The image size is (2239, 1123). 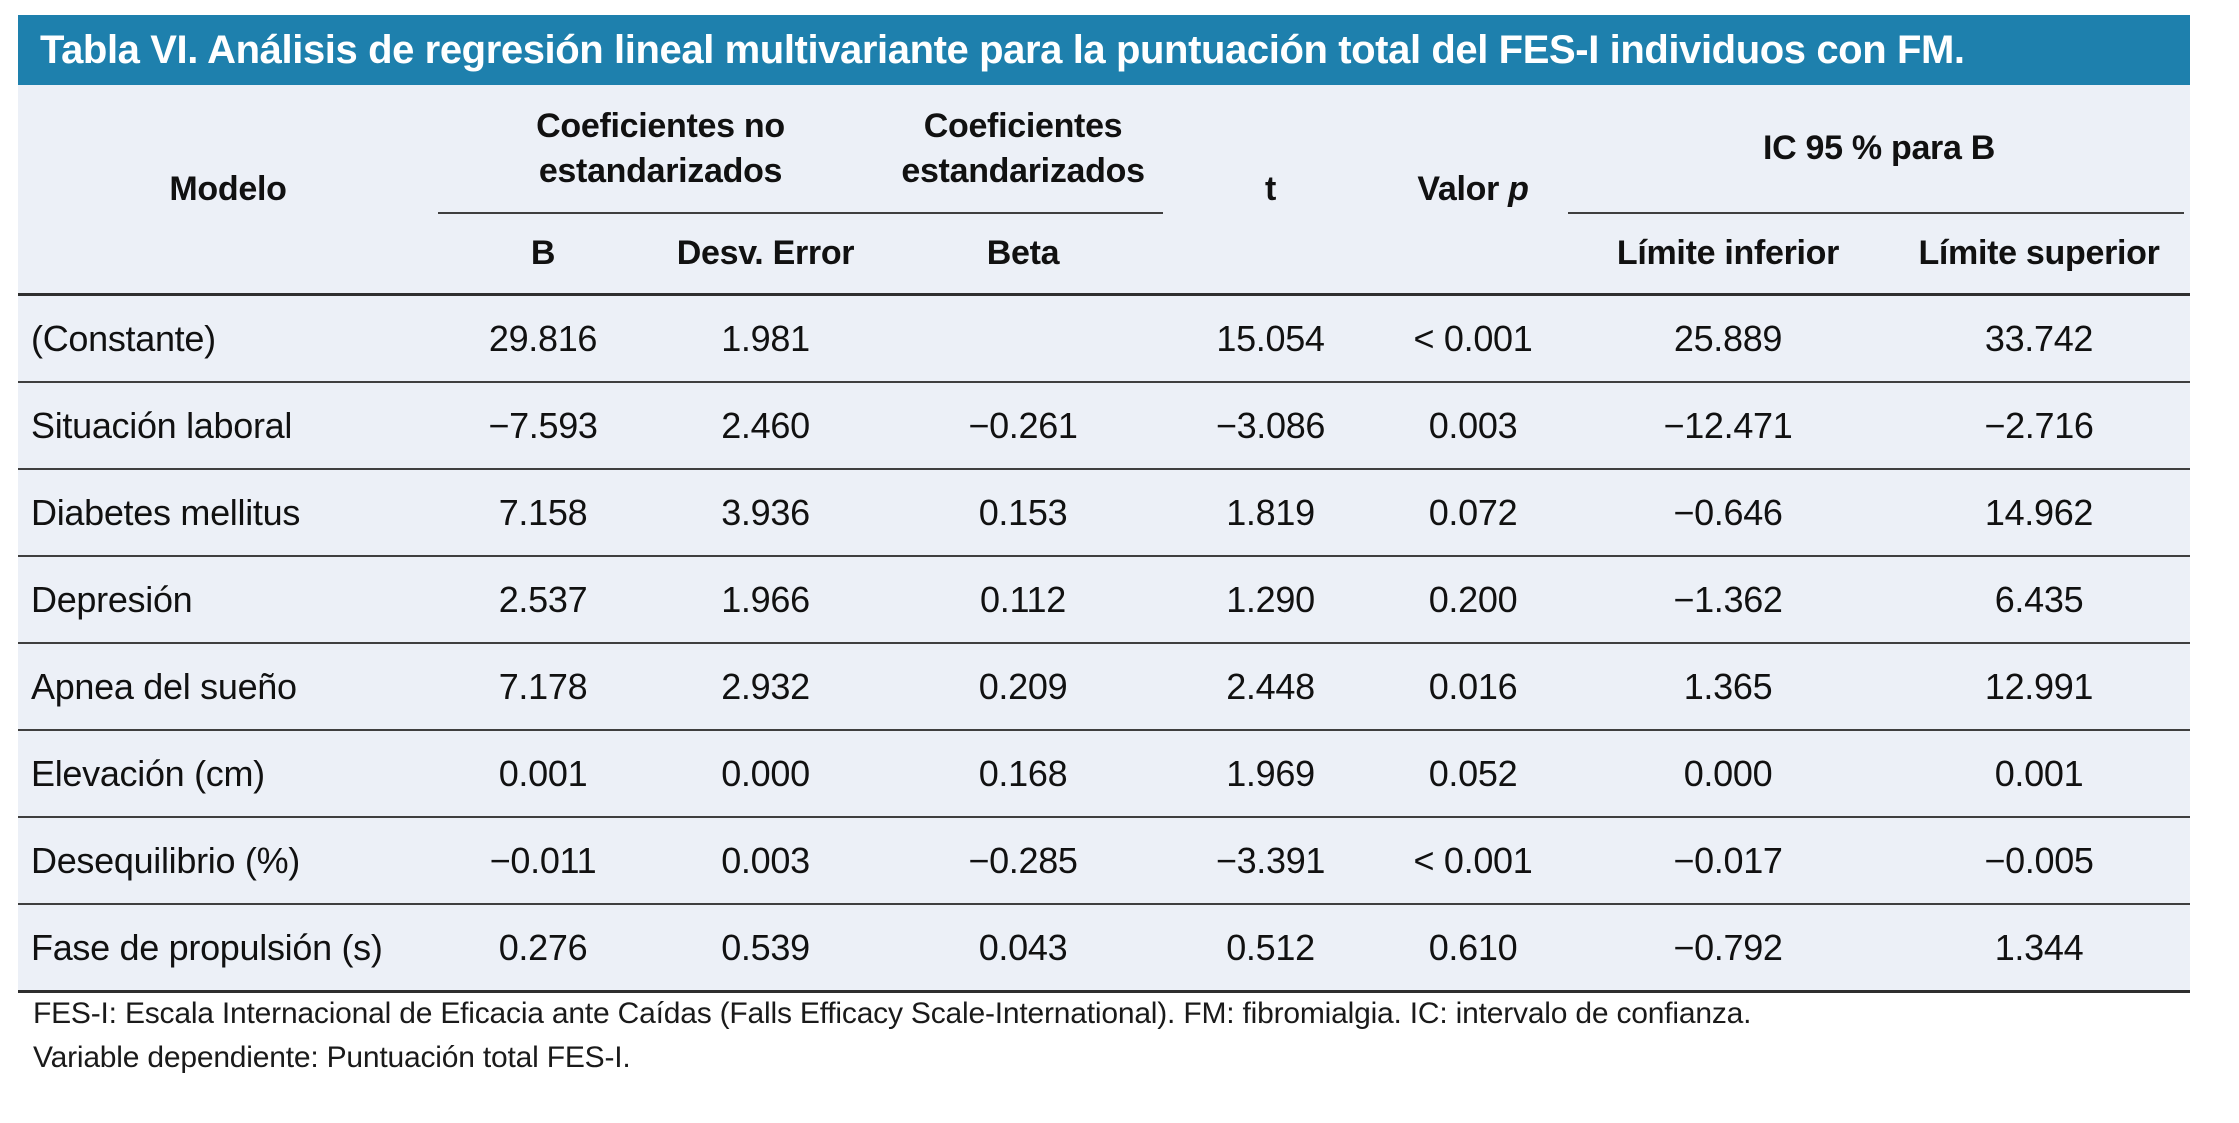 What do you see at coordinates (2039, 686) in the screenshot?
I see `cell-ci-upper: 12.991` at bounding box center [2039, 686].